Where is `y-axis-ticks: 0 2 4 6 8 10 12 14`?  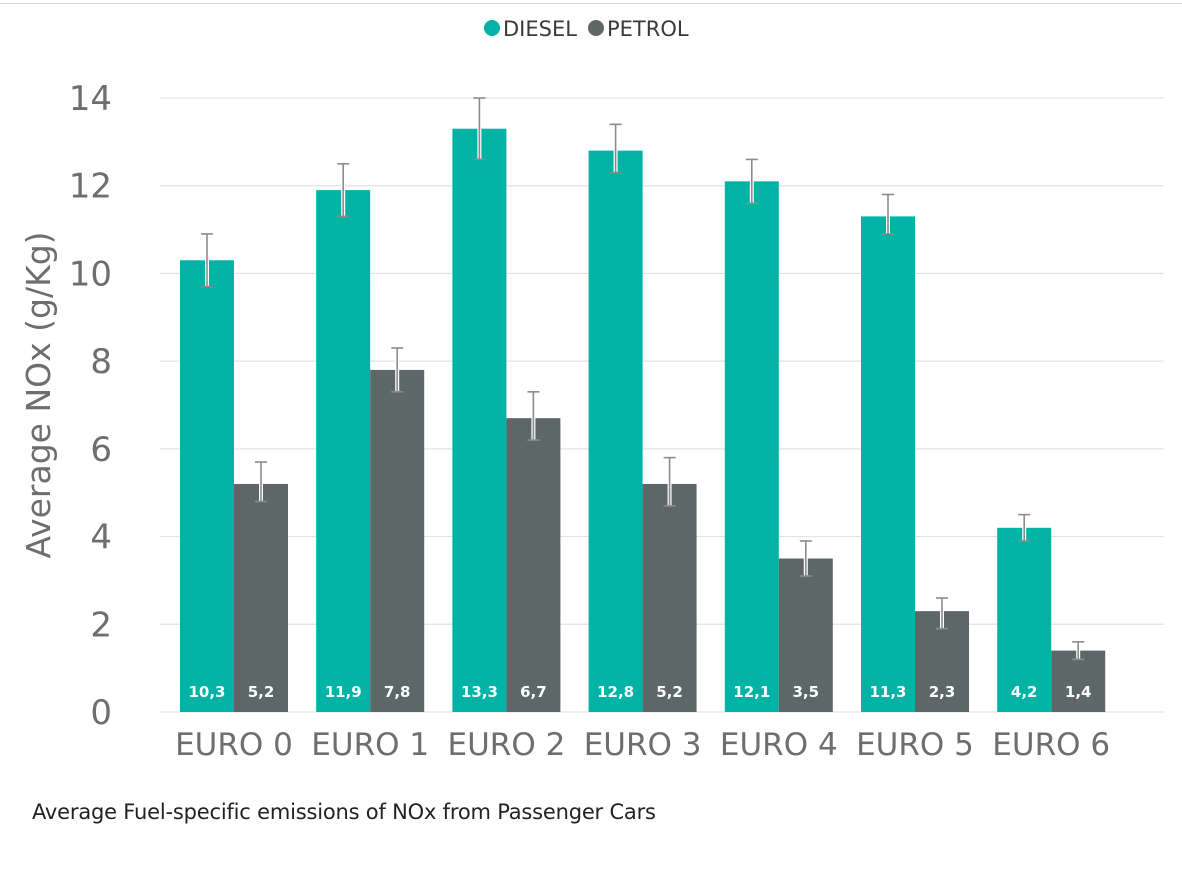
y-axis-ticks: 0 2 4 6 8 10 12 14 is located at coordinates (90, 406).